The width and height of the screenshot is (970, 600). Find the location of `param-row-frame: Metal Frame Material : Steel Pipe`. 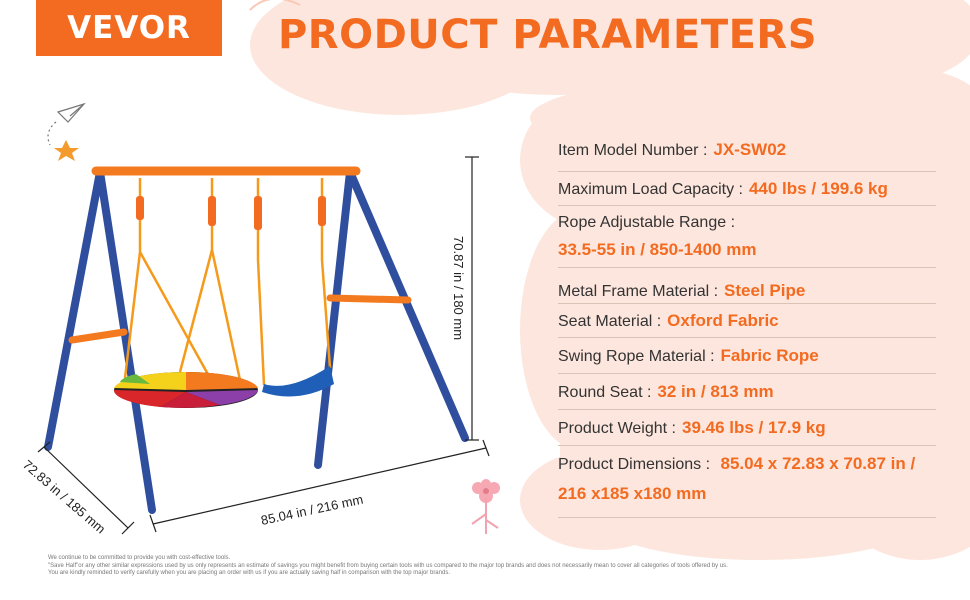

param-row-frame: Metal Frame Material : Steel Pipe is located at coordinates (747, 286).